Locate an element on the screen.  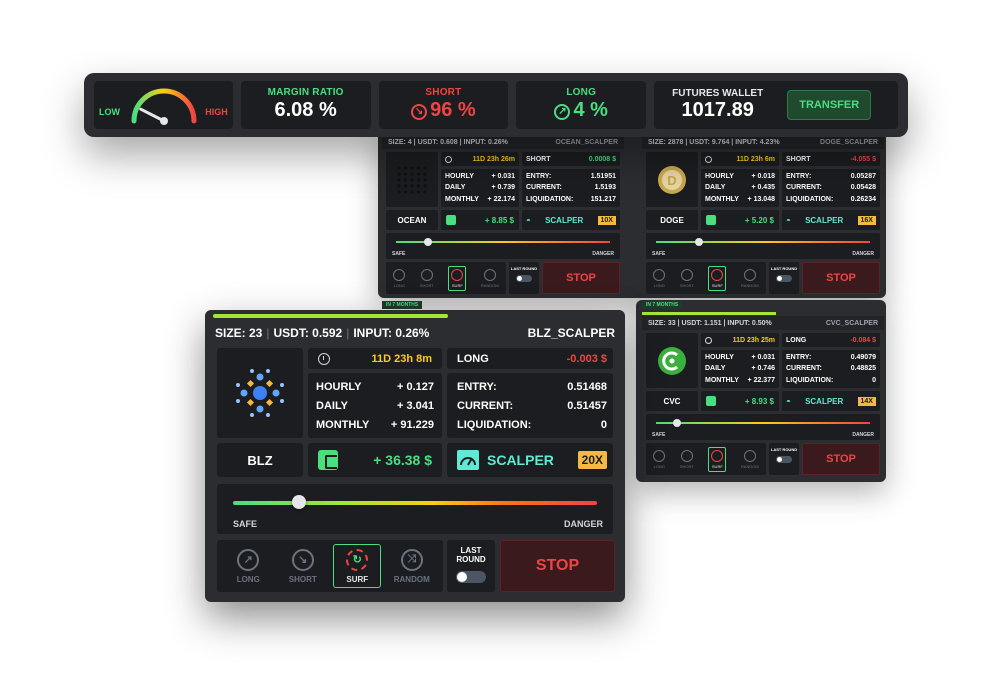
mode-label: LONG is located at coordinates (659, 285).